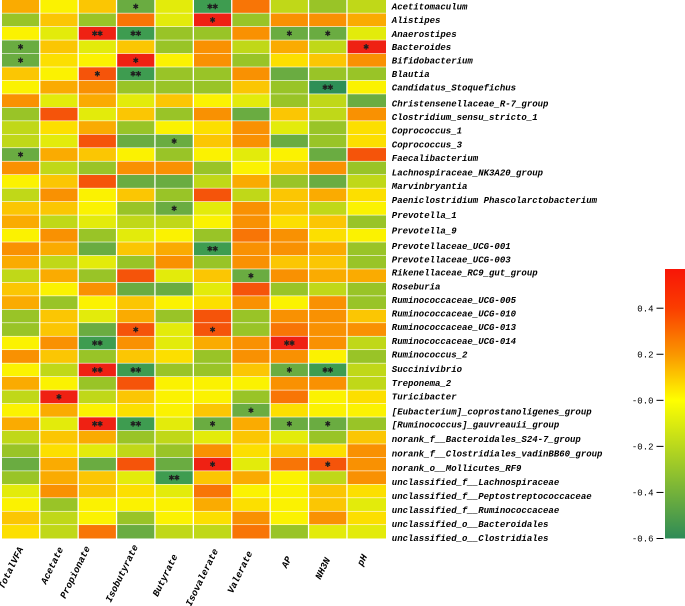 The height and width of the screenshot is (606, 685). I want to click on svg-text: Ruminococcaceae_UCG-005, so click(454, 301).